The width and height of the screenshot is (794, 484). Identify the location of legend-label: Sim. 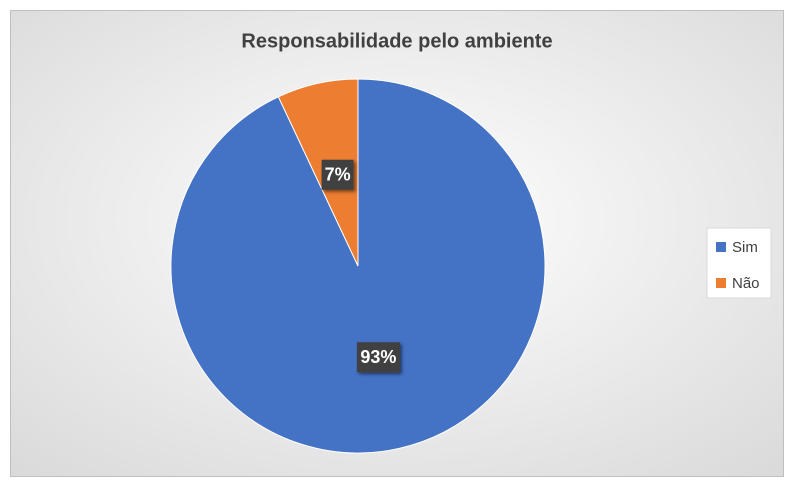
(745, 247).